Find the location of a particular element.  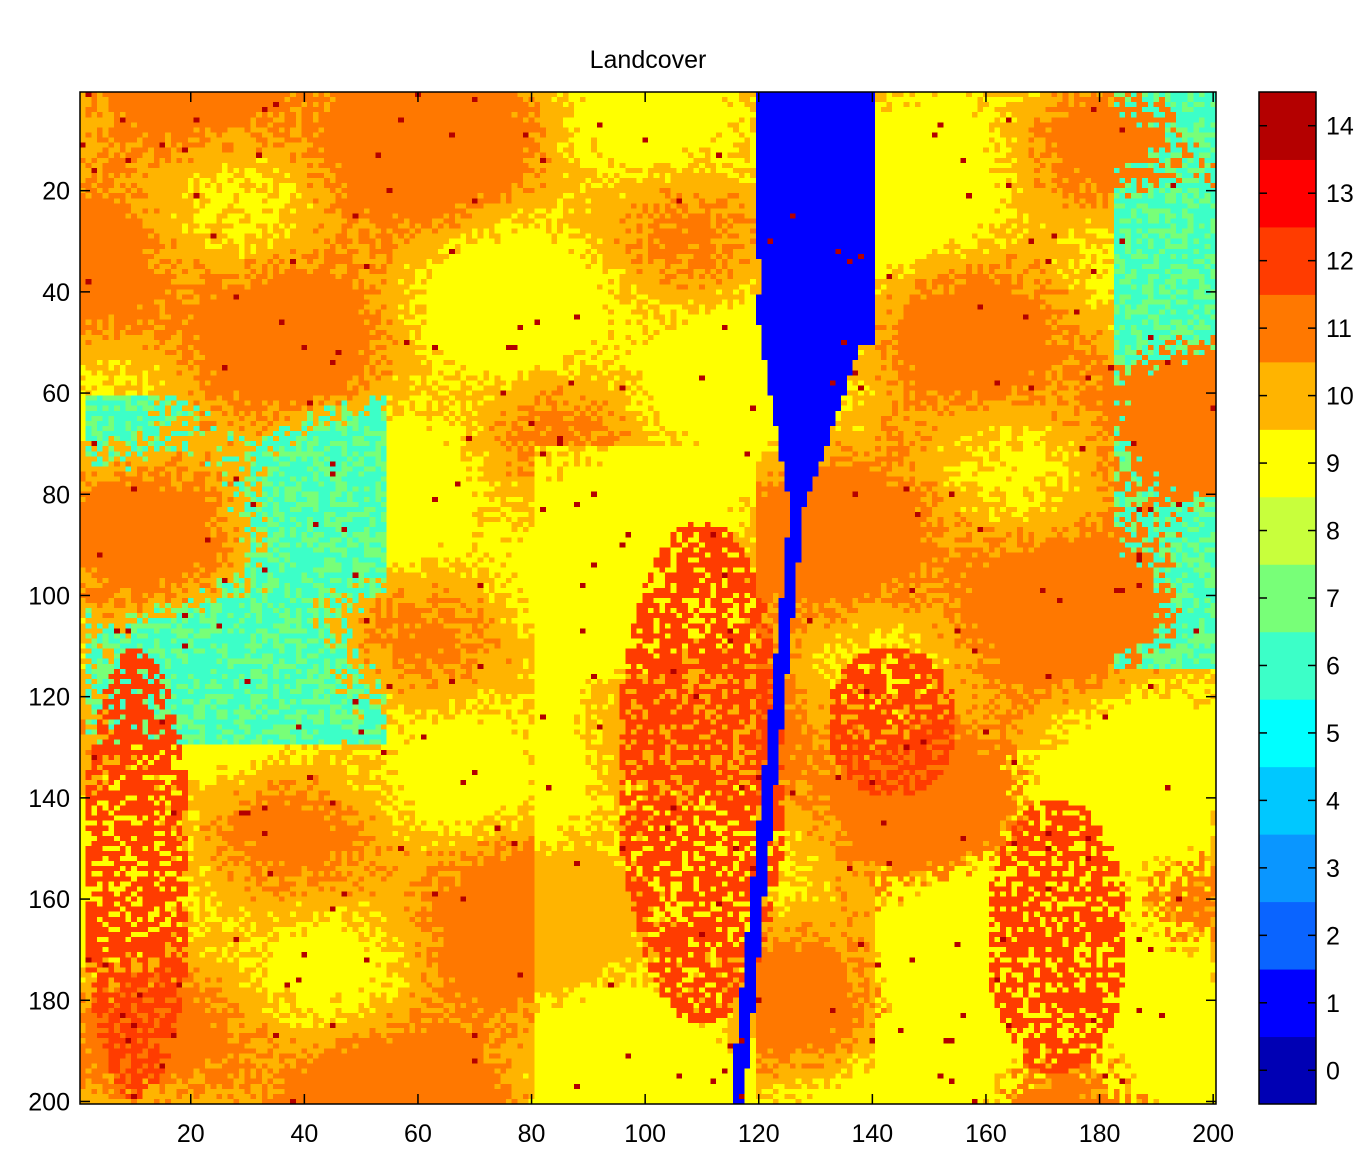

colorbar-tick-label: 3 is located at coordinates (1333, 869).